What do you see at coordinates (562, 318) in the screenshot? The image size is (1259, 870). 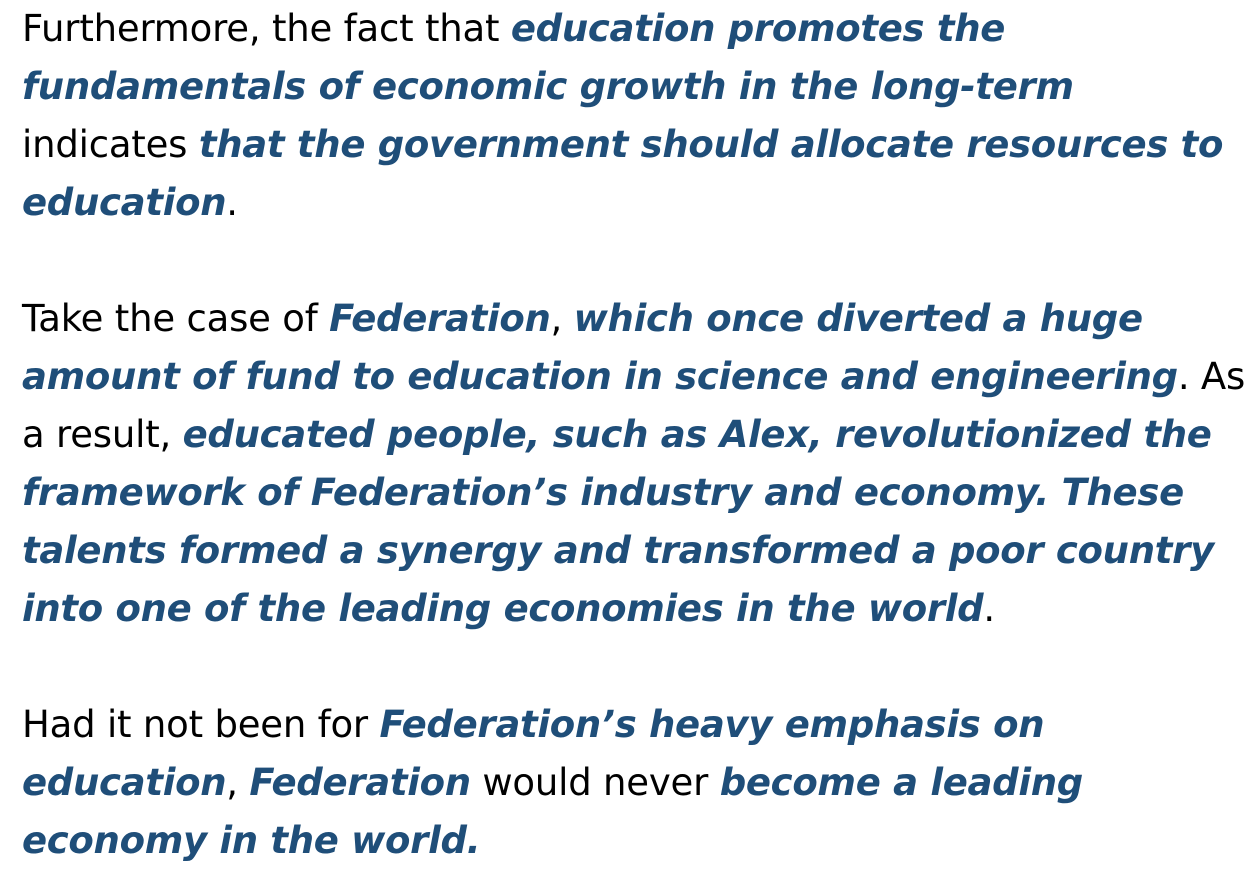 I see `paragraph-2-segment-3: ,` at bounding box center [562, 318].